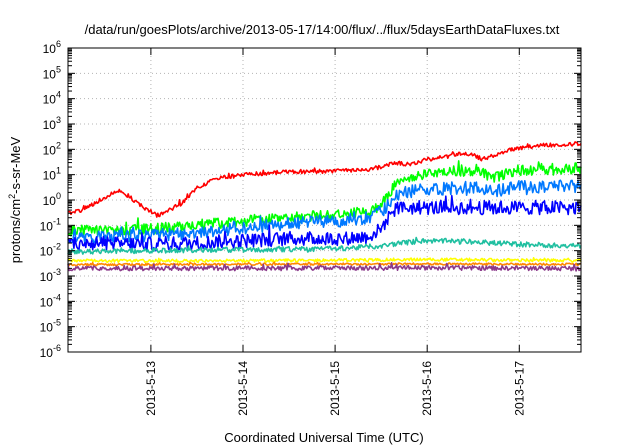  Describe the element at coordinates (57, 247) in the screenshot. I see `y-tick-label-exponent: -2` at that location.